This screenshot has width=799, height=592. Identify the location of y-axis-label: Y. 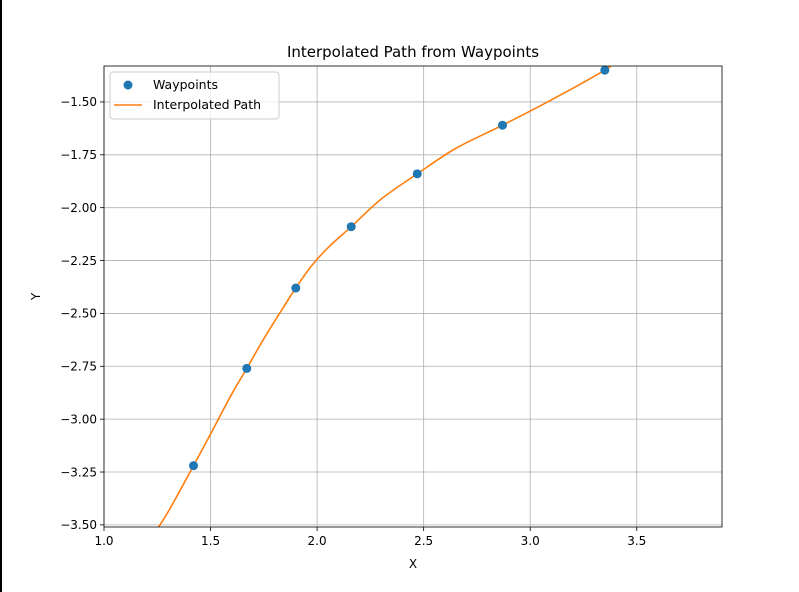
(36, 296).